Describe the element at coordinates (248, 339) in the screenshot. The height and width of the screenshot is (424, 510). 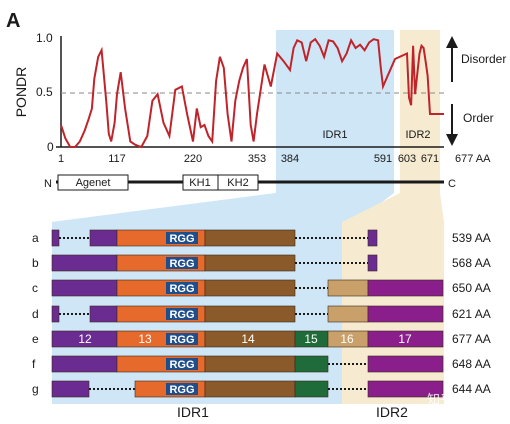
I see `exon-label: 14` at that location.